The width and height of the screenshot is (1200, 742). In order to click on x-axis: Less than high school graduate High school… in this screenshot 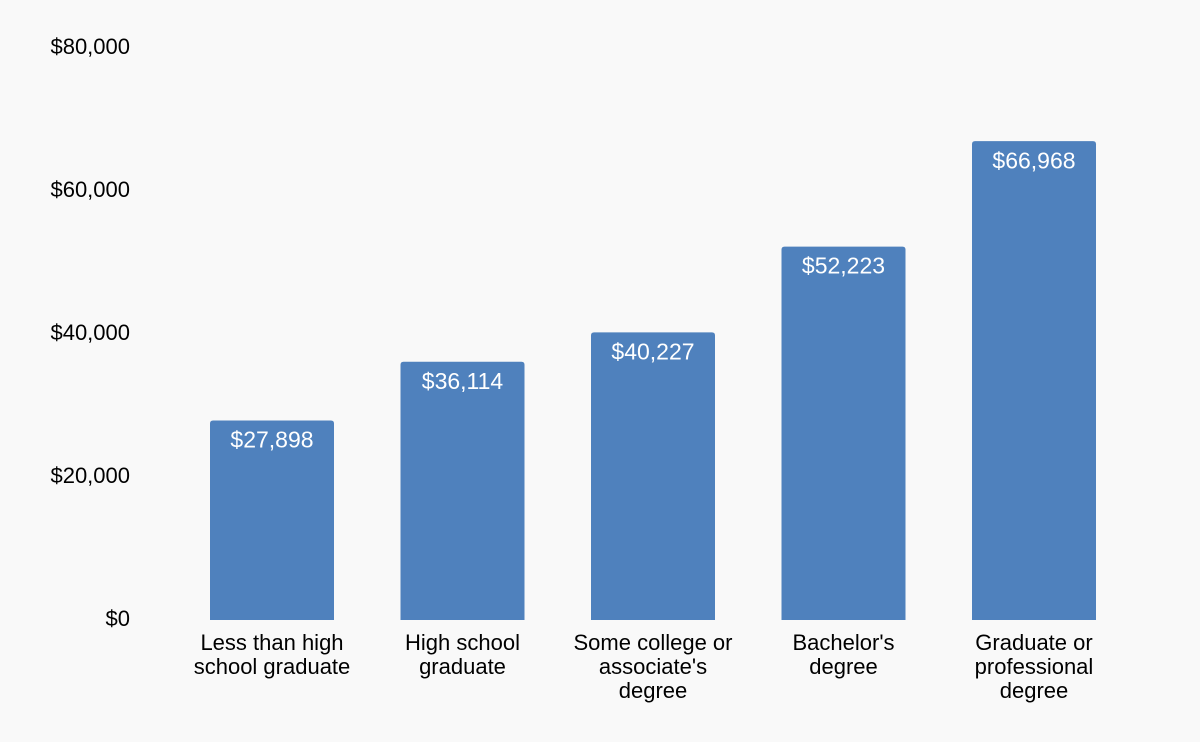, I will do `click(644, 666)`.